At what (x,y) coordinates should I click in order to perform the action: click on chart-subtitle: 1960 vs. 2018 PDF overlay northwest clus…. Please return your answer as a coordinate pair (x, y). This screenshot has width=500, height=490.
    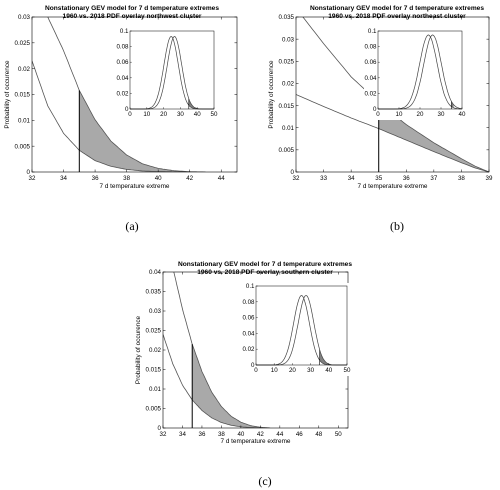
    Looking at the image, I should click on (132, 16).